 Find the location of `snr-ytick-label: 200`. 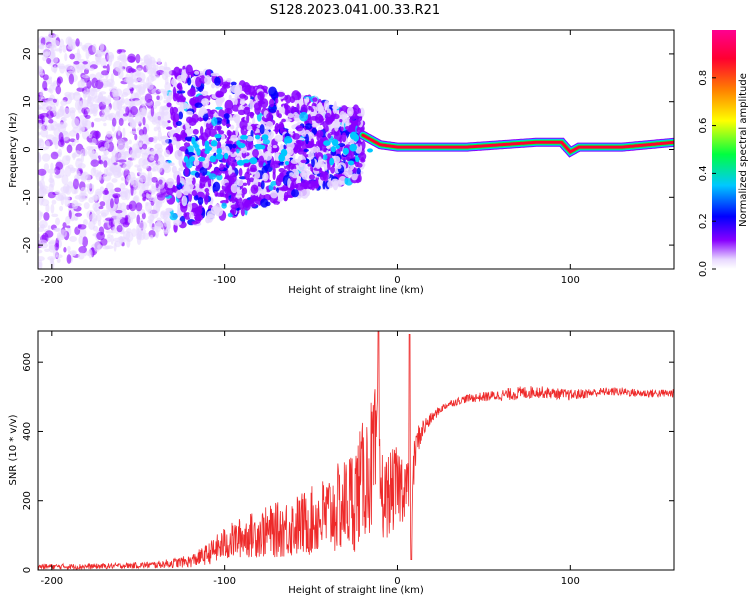

snr-ytick-label: 200 is located at coordinates (27, 500).